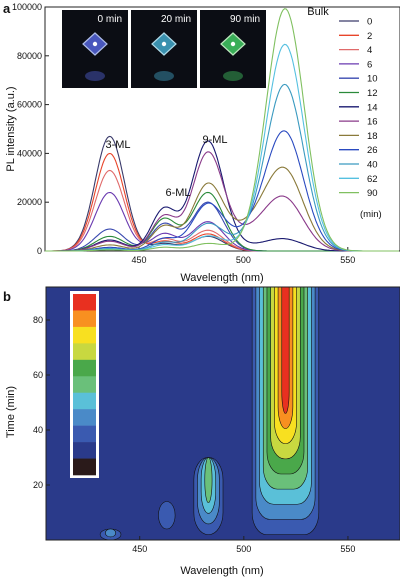 This screenshot has height=583, width=400. I want to click on legend-label: 18, so click(372, 136).